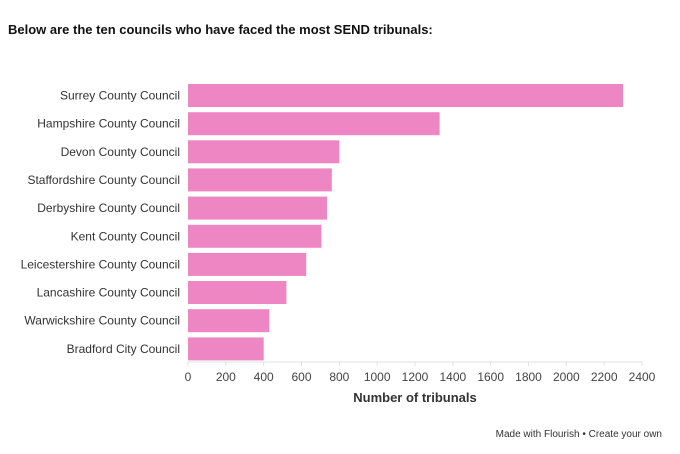  I want to click on category-label: Surrey County Council, so click(120, 96).